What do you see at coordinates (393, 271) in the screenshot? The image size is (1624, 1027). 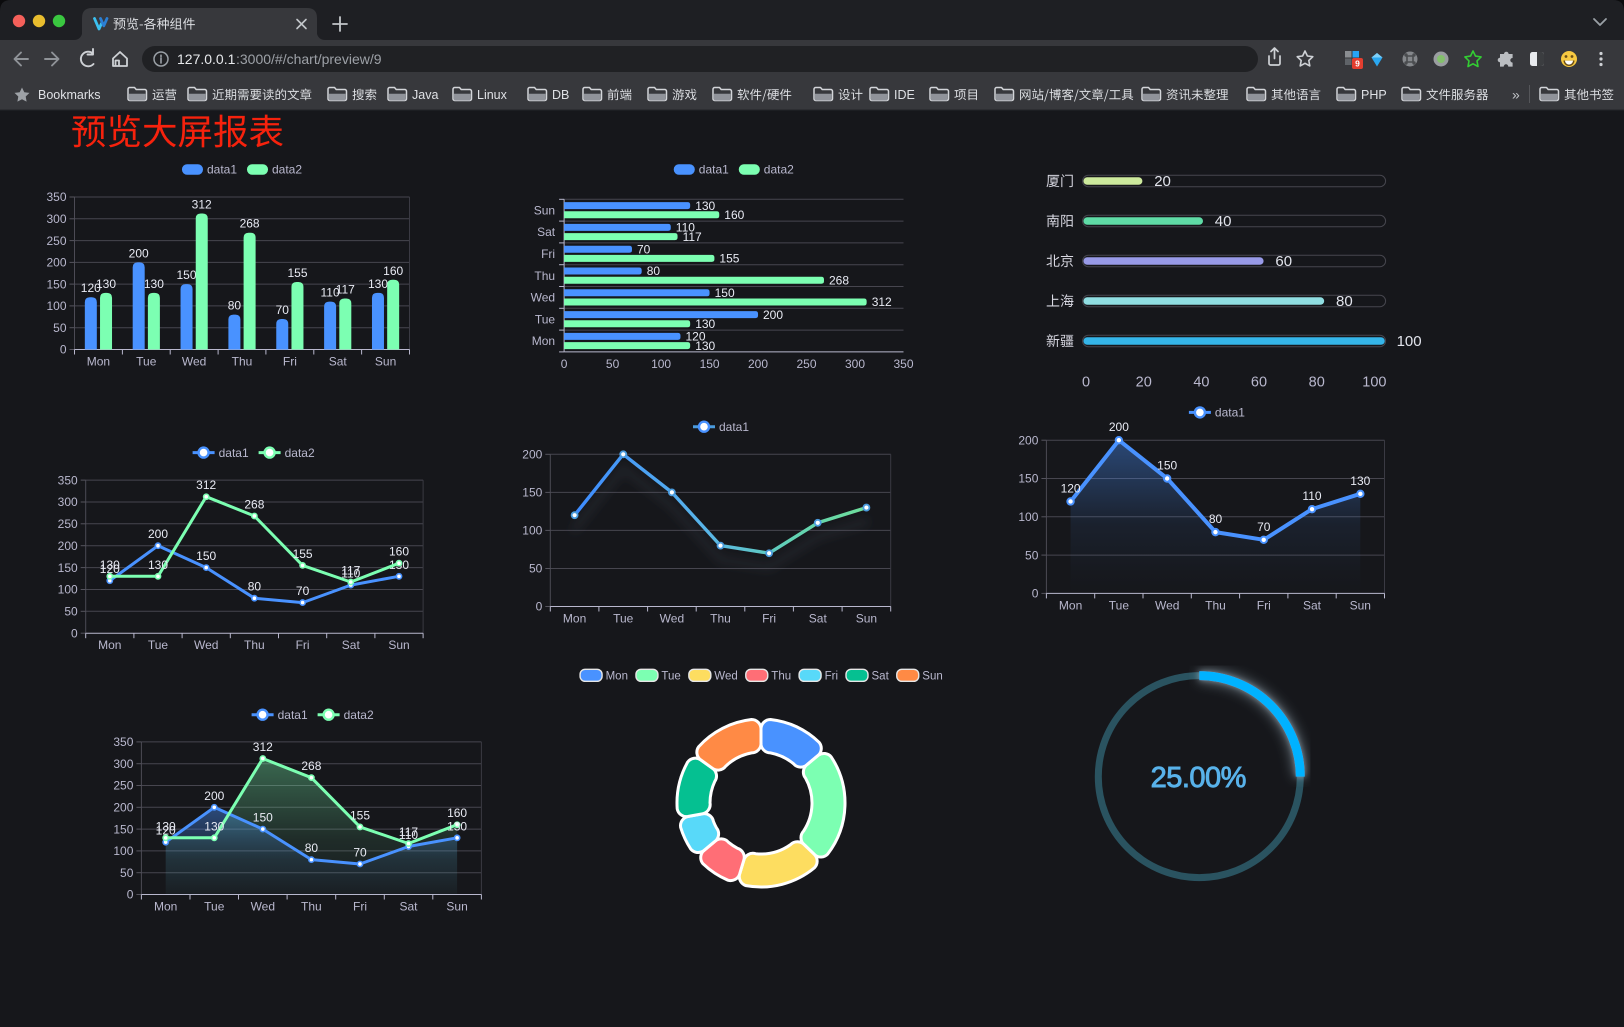 I see `svg-text: 160` at bounding box center [393, 271].